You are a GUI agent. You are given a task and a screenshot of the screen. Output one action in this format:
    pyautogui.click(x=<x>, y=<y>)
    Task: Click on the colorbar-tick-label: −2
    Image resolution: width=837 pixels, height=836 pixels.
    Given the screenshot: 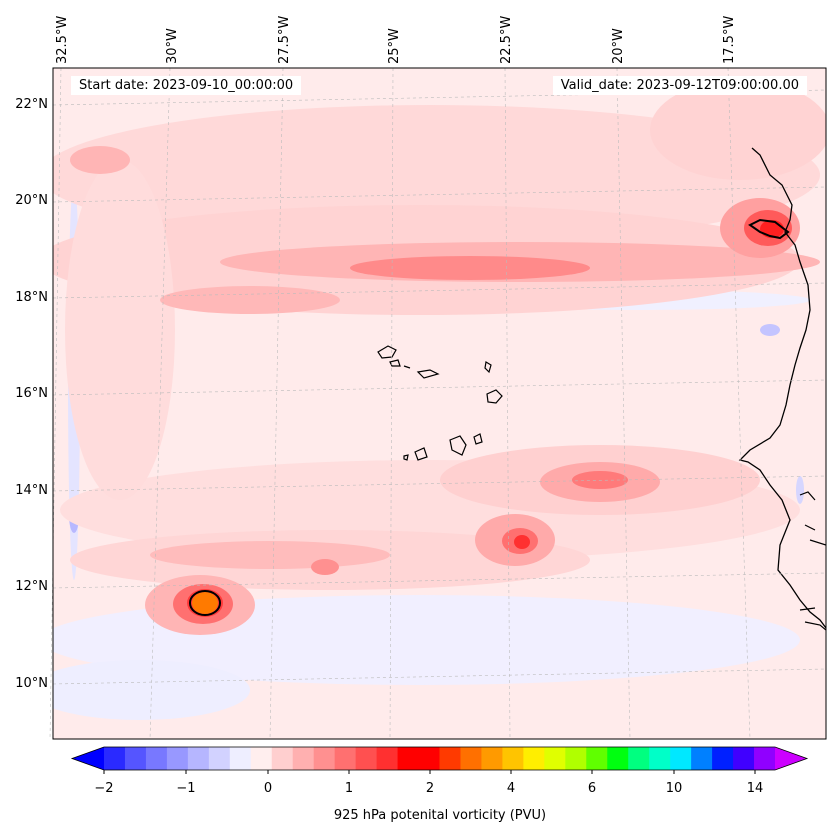 What is the action you would take?
    pyautogui.click(x=104, y=788)
    